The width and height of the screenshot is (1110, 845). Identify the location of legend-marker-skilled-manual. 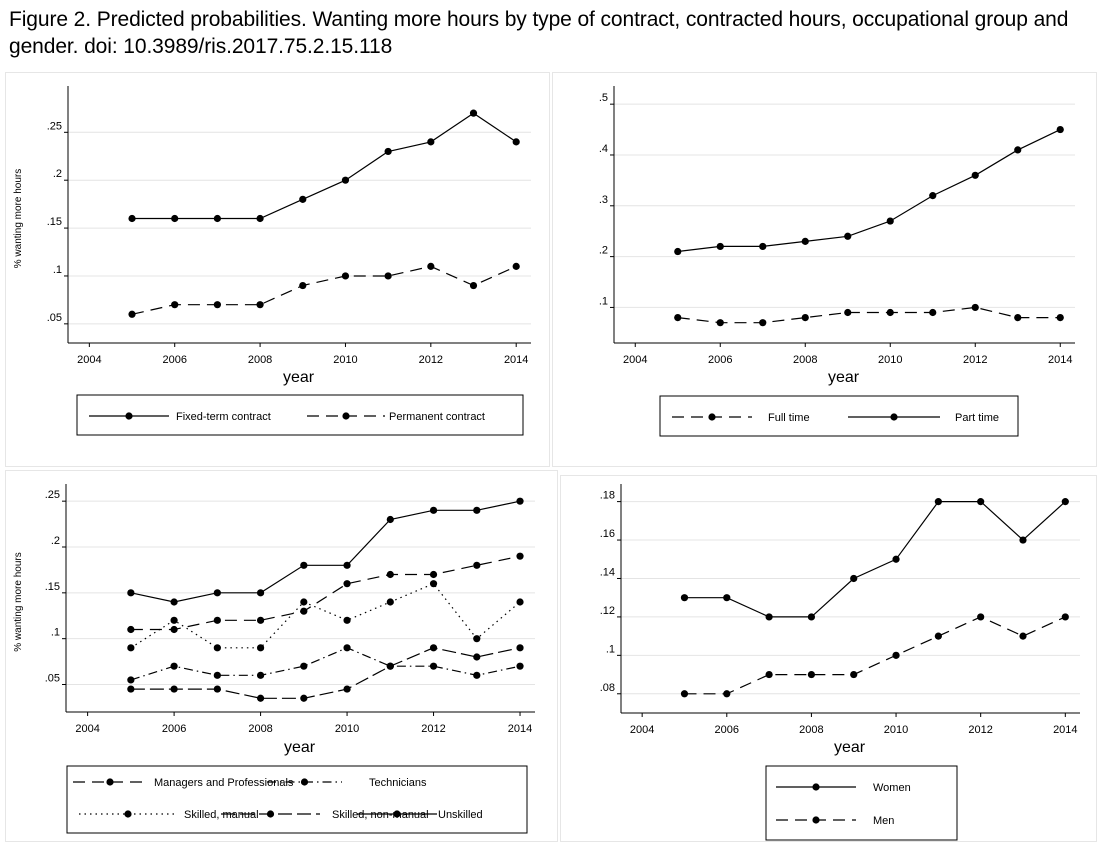
(128, 814).